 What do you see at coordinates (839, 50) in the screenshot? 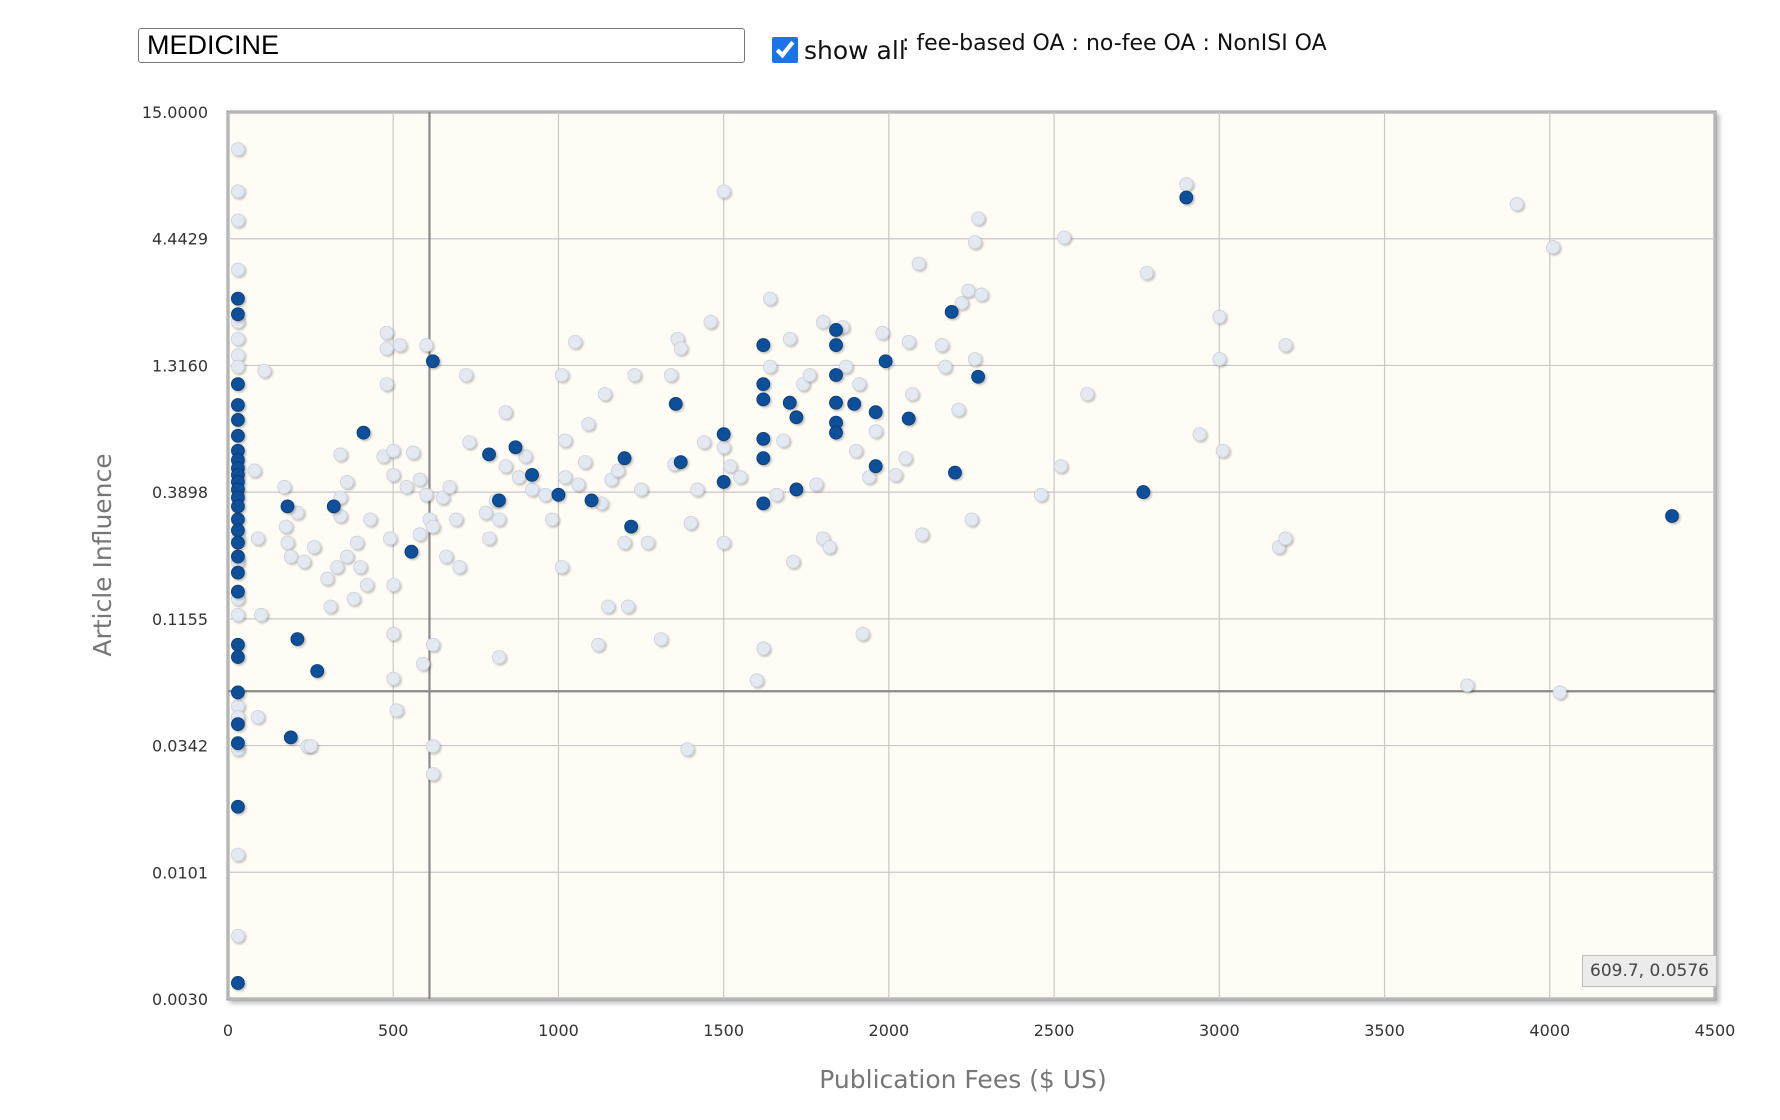
I see `show-all-toggle: show all` at bounding box center [839, 50].